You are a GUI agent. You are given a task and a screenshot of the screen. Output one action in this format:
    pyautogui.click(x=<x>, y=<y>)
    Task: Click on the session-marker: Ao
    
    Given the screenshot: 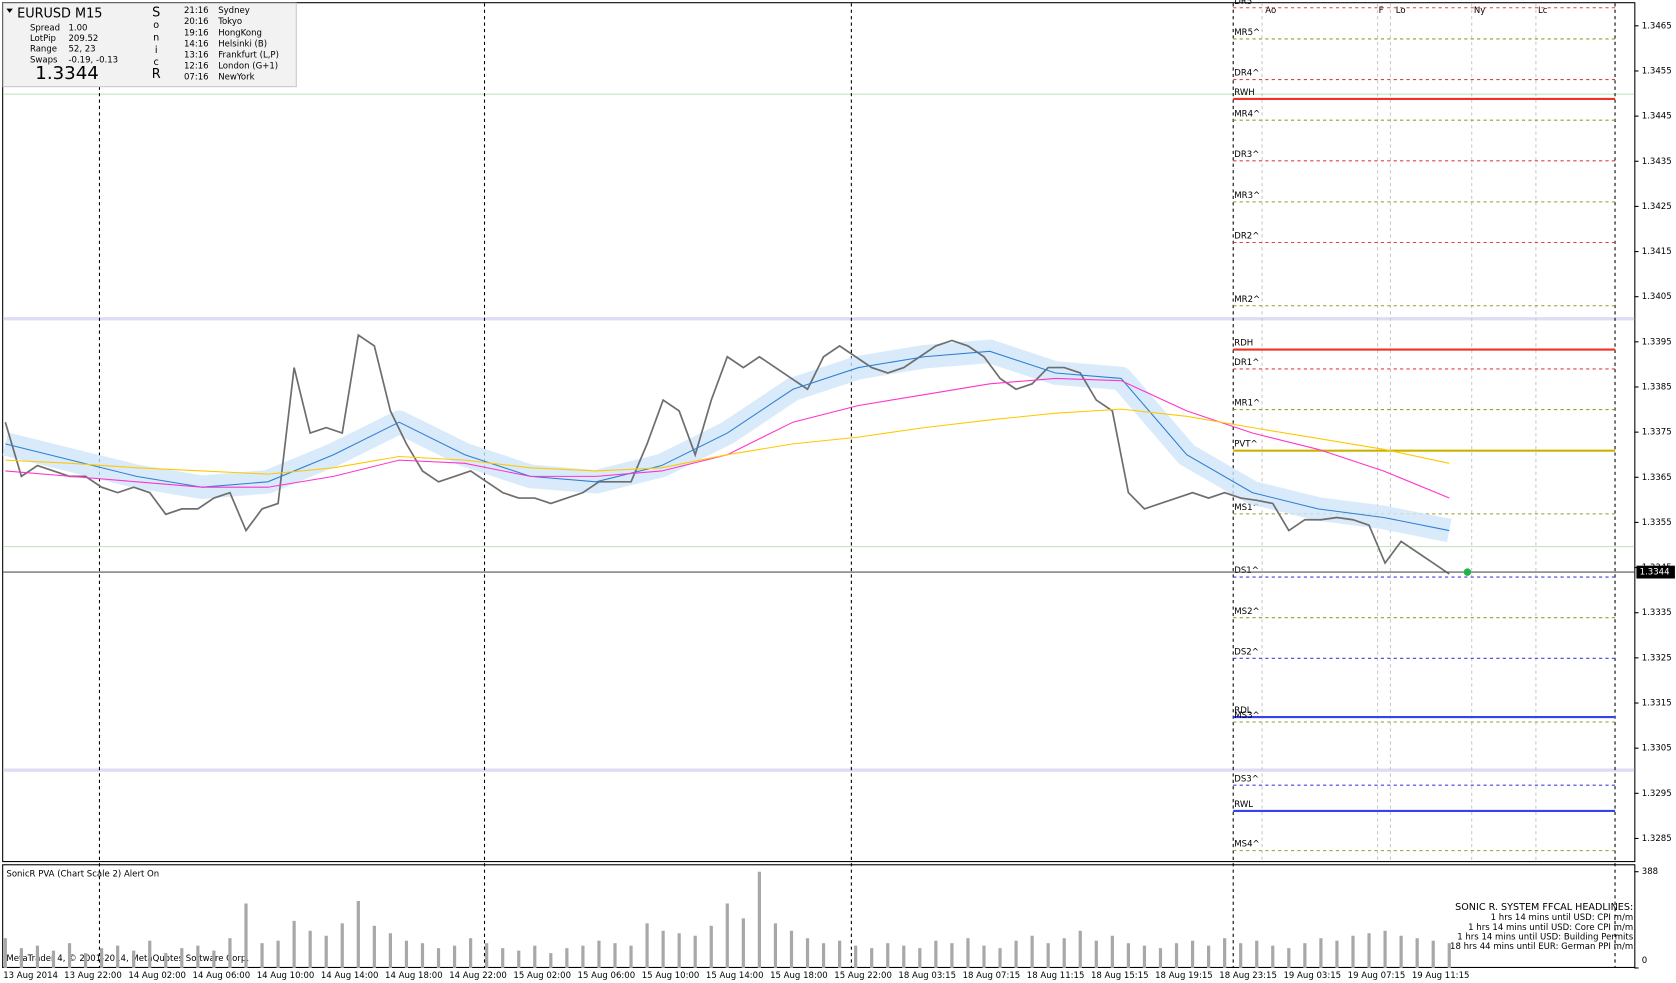 What is the action you would take?
    pyautogui.click(x=1270, y=11)
    